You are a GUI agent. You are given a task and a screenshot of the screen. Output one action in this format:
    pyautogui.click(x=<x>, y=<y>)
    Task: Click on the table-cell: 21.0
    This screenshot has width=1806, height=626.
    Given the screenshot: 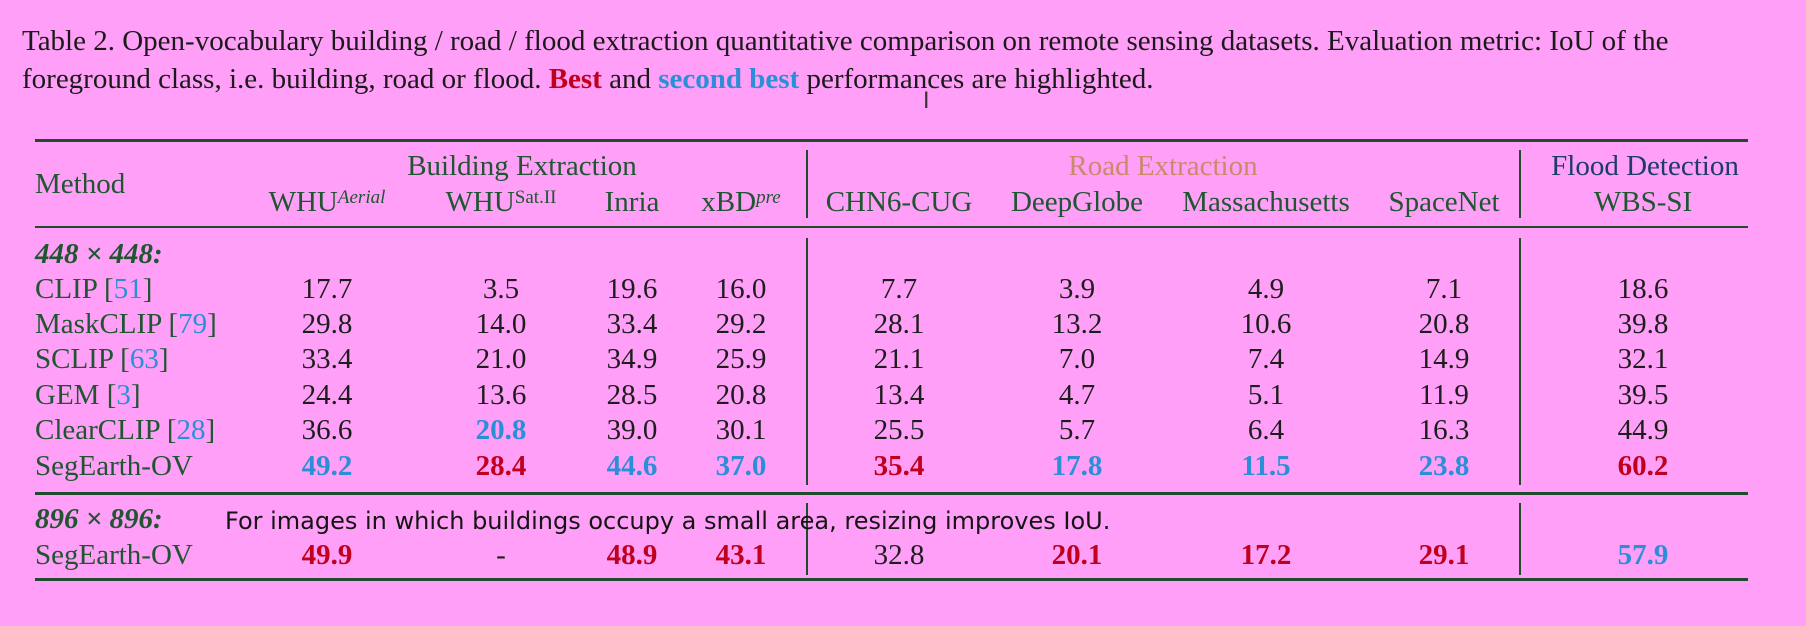 What is the action you would take?
    pyautogui.click(x=501, y=359)
    